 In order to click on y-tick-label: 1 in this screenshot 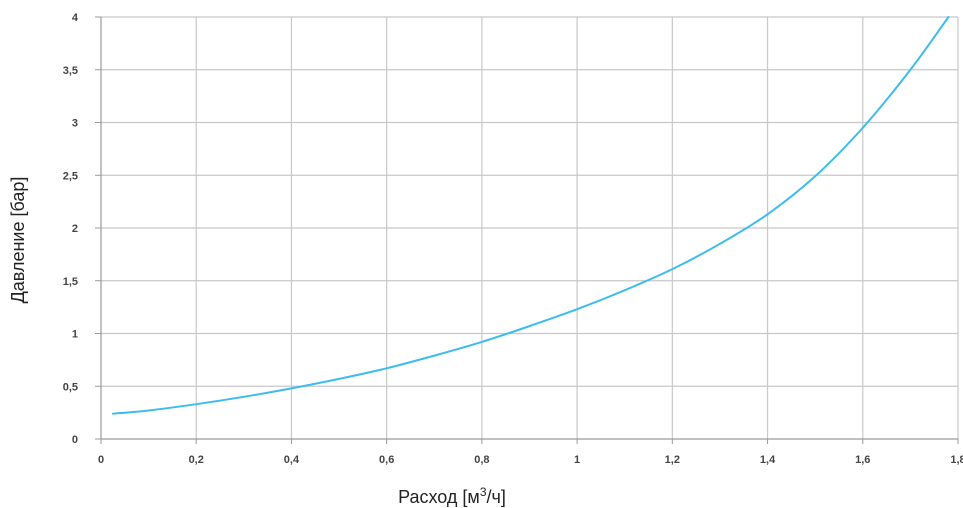, I will do `click(75, 335)`.